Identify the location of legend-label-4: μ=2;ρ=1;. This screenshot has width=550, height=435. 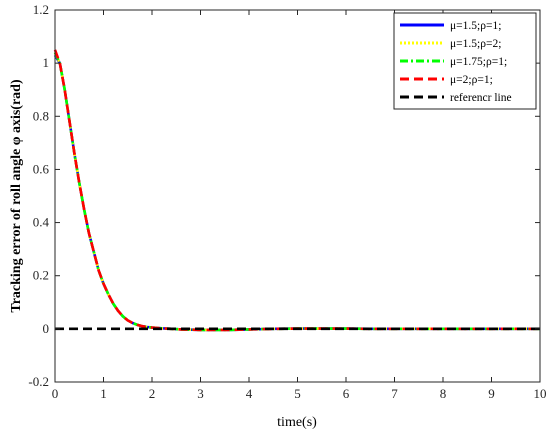
(471, 80).